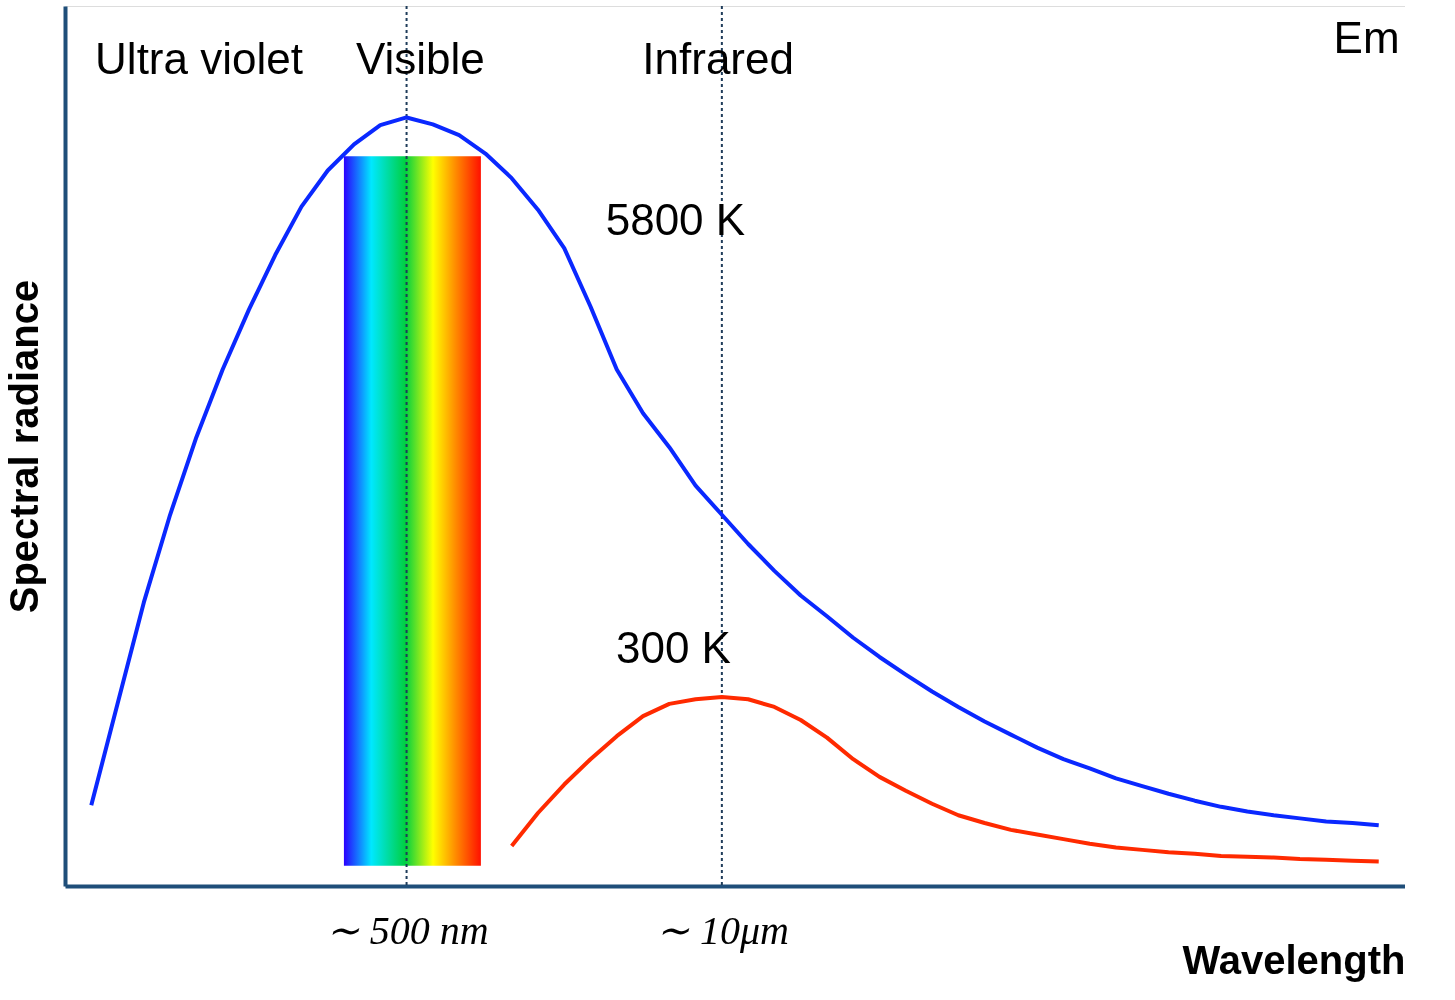 Image resolution: width=1455 pixels, height=1000 pixels. What do you see at coordinates (1366, 37) in the screenshot?
I see `text: Em` at bounding box center [1366, 37].